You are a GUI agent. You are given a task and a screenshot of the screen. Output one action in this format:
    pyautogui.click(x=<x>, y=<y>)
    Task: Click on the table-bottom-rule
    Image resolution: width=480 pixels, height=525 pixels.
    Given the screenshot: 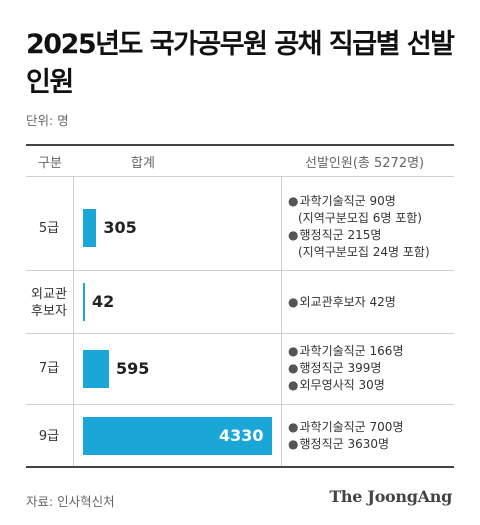 What is the action you would take?
    pyautogui.click(x=240, y=467)
    